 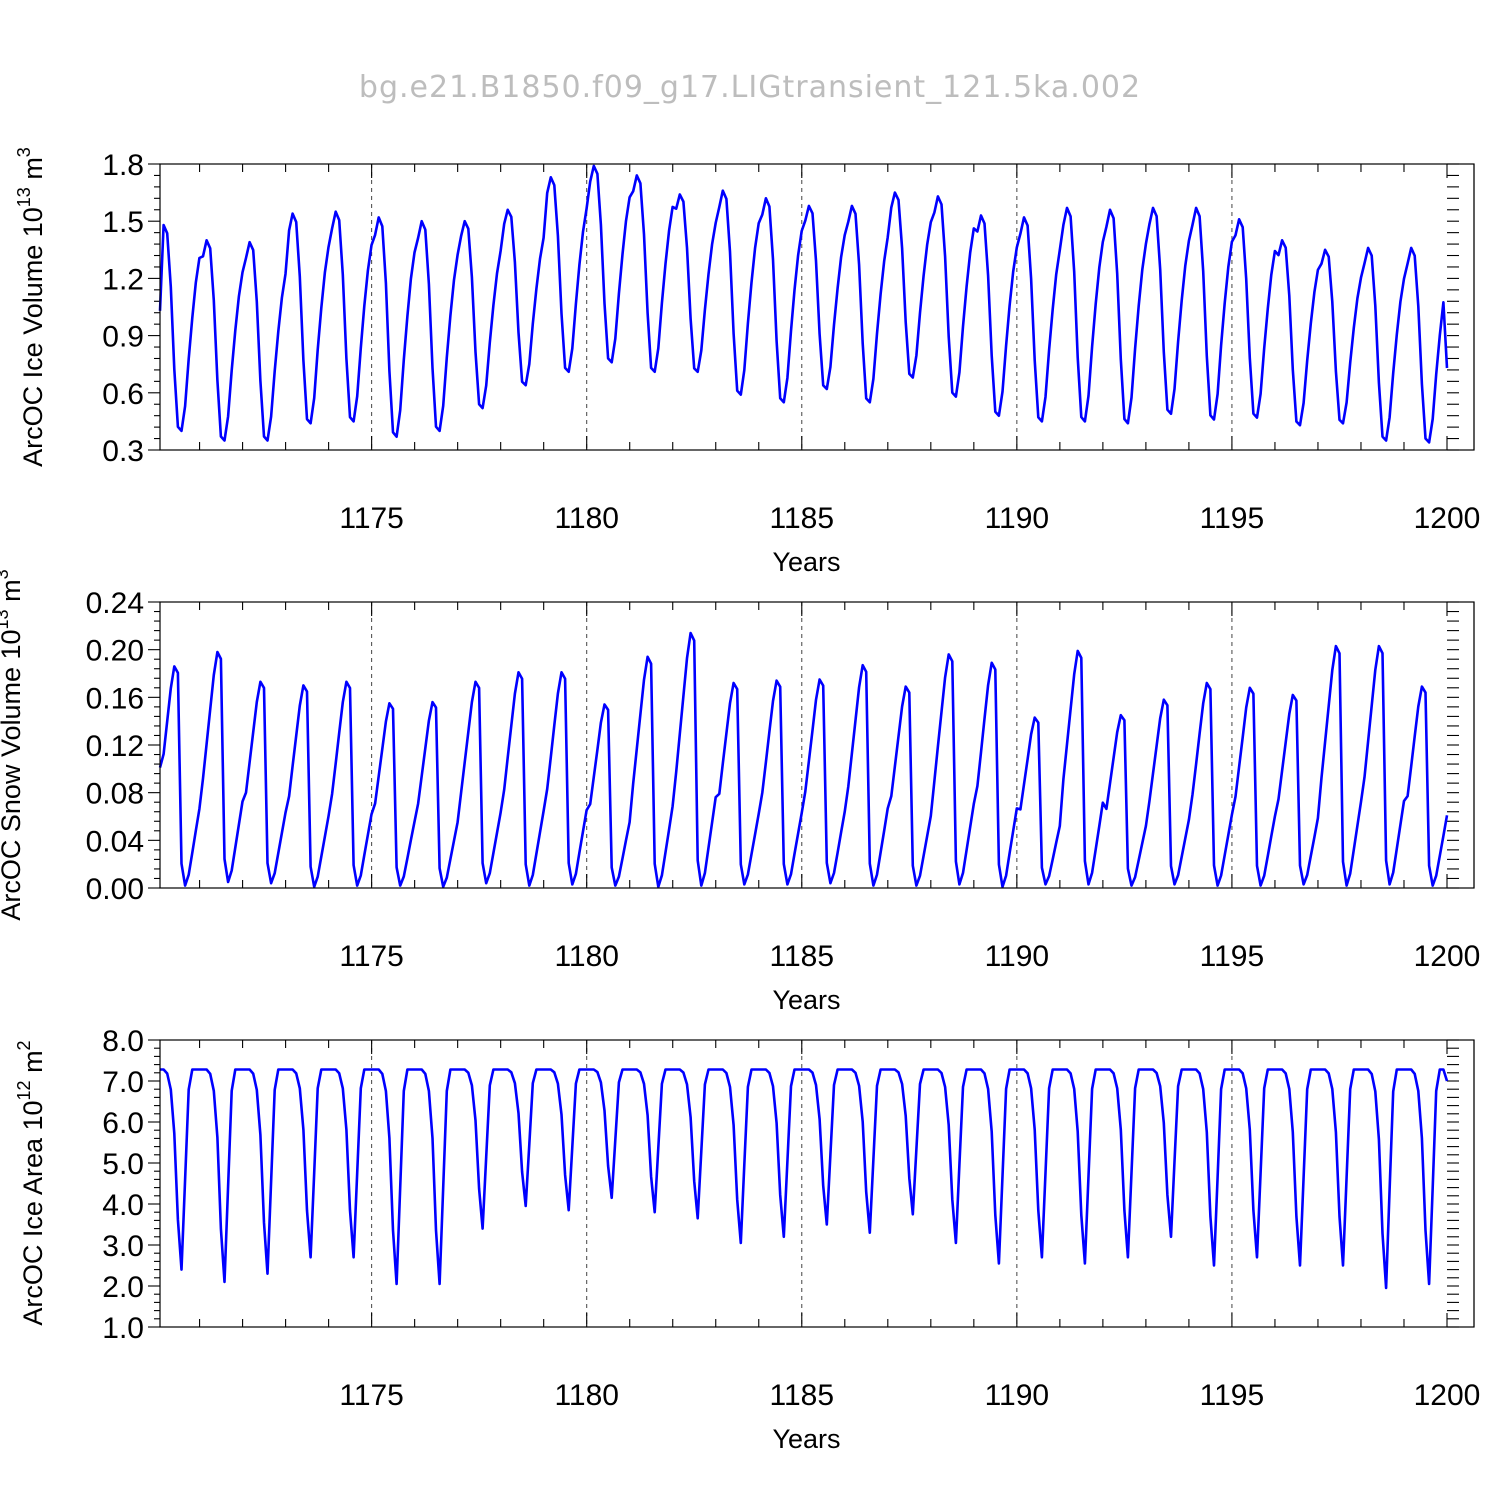 I want to click on ice-area-xtick-label-0: 1175, so click(x=371, y=1395).